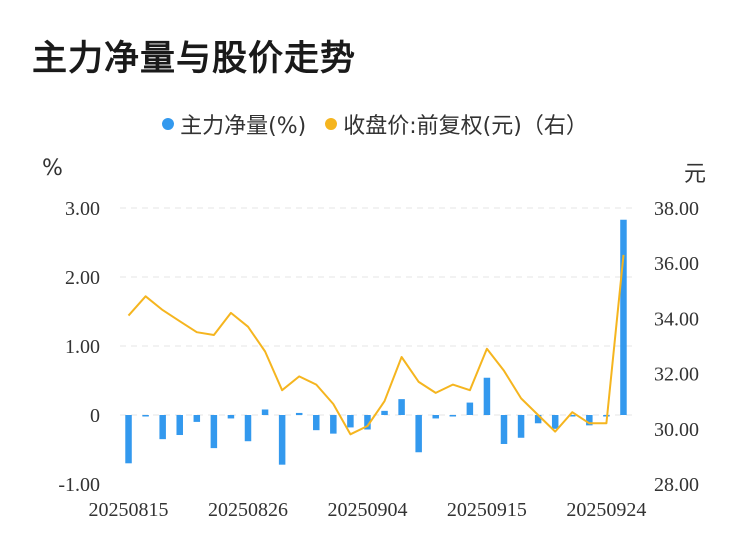 The width and height of the screenshot is (750, 558). I want to click on legend-item-line: 收盘价:前复权(元)（右）, so click(456, 124).